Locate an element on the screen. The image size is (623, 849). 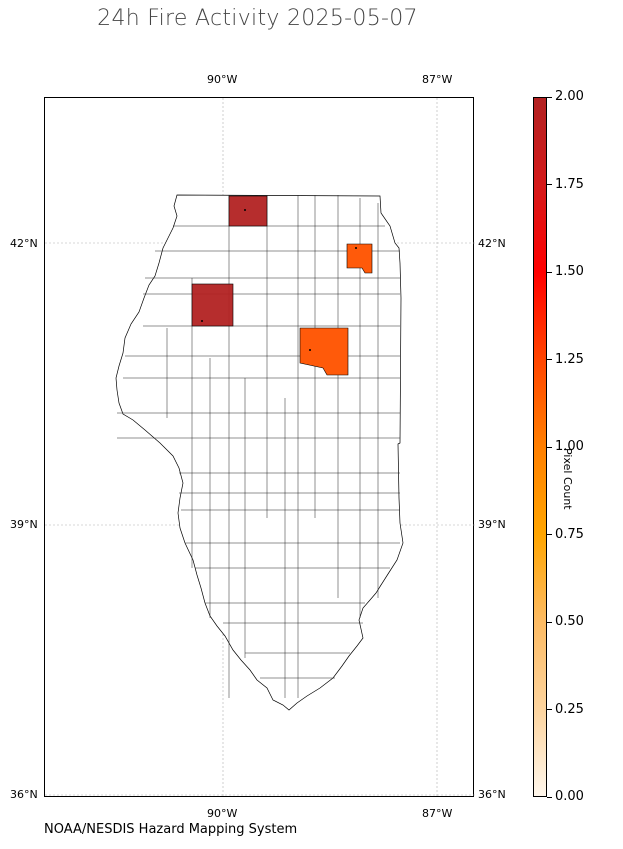
colorbar-tick-label: 1.00 is located at coordinates (569, 446).